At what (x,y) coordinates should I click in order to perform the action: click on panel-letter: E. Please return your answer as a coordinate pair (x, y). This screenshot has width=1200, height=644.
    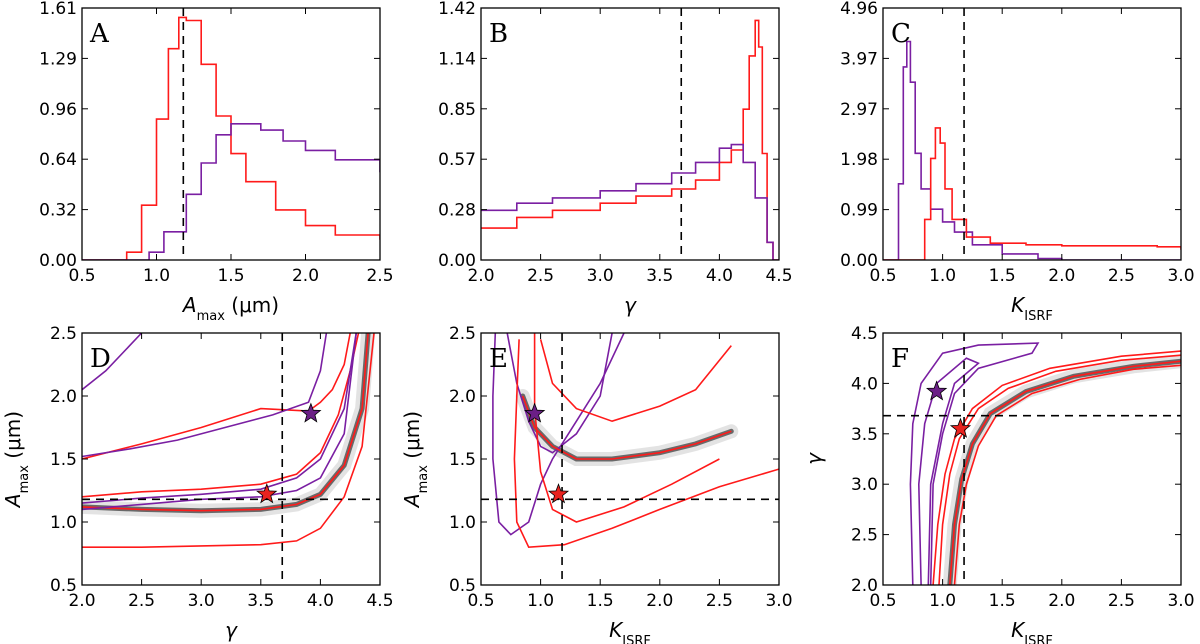
    Looking at the image, I should click on (498, 359).